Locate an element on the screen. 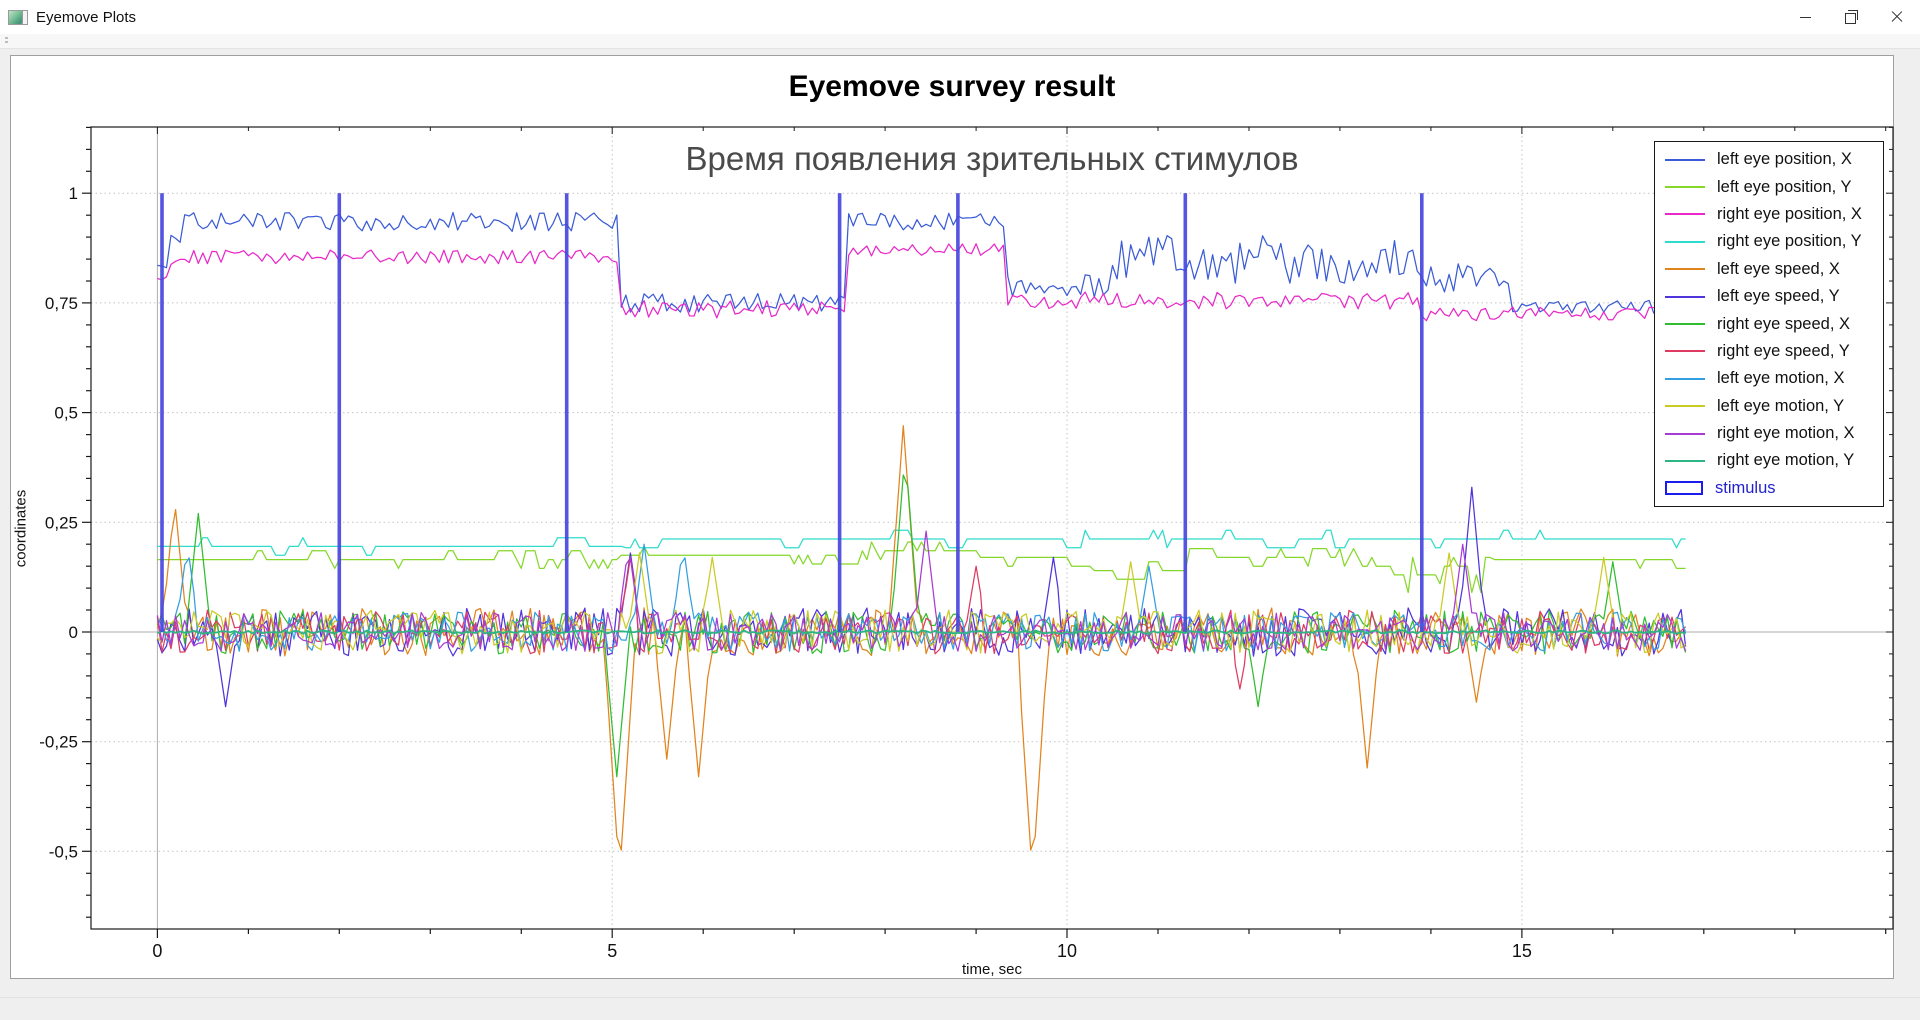 The height and width of the screenshot is (1020, 1920). restore-icon is located at coordinates (1851, 16).